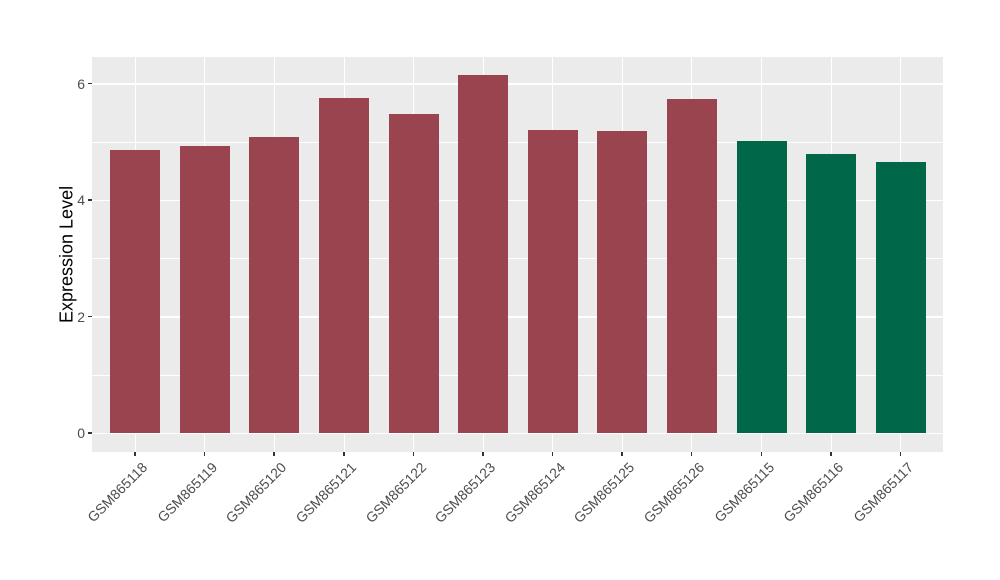  I want to click on x-tick-mark-GSM865123, so click(483, 454).